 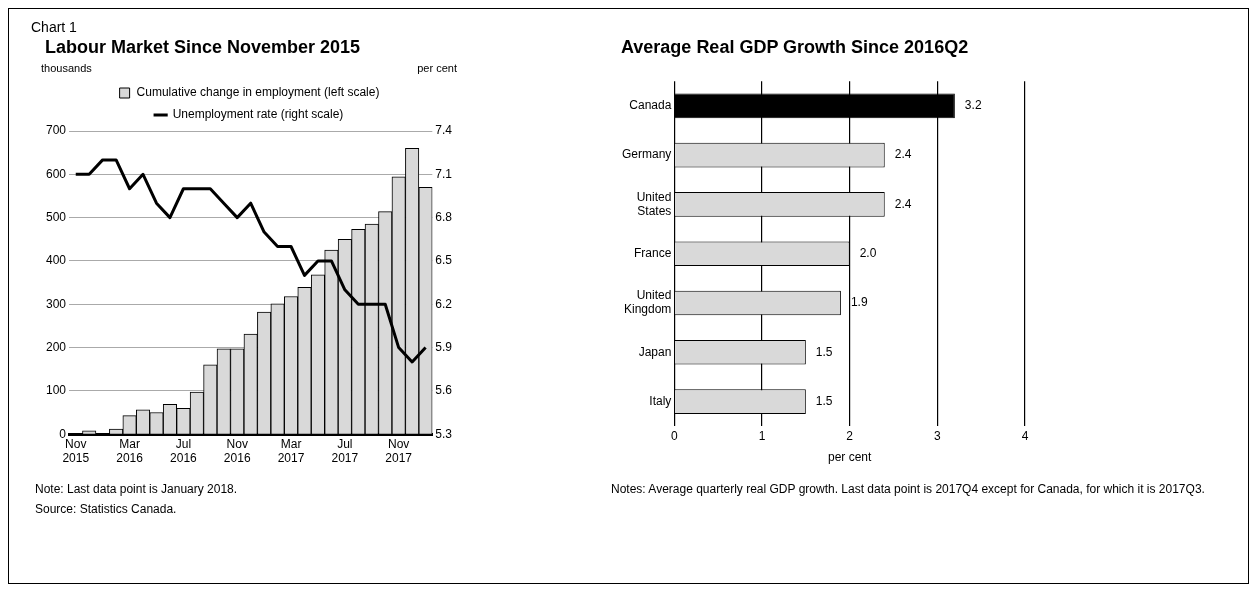 I want to click on x-tick-label: 2, so click(x=850, y=435).